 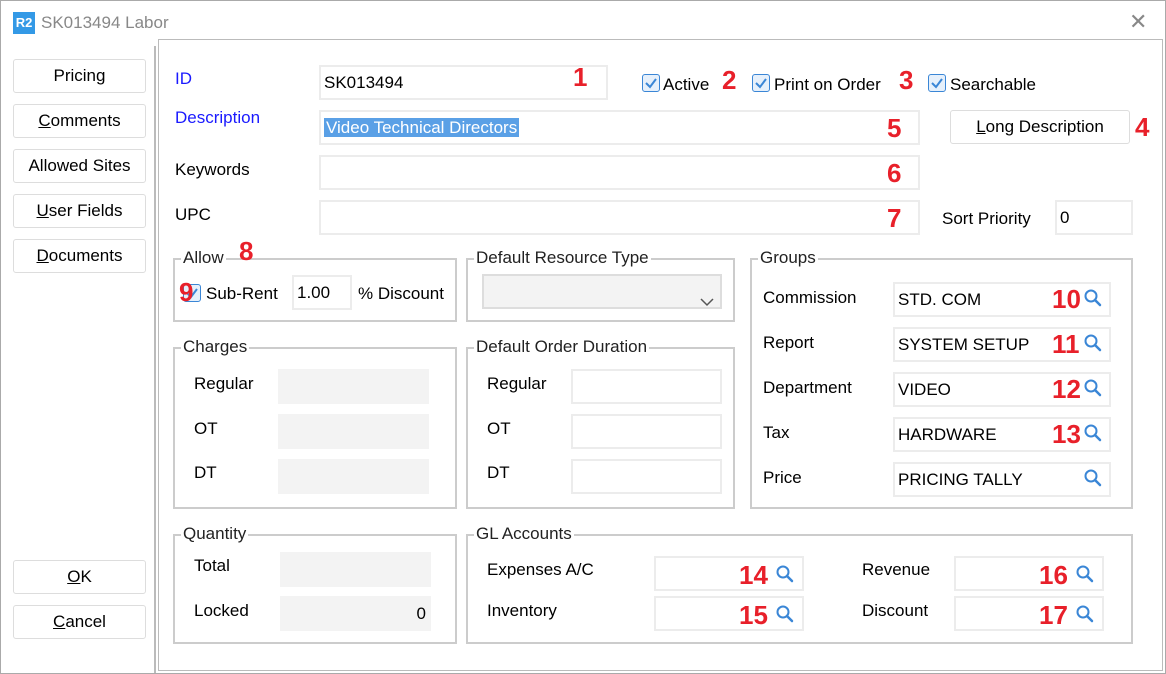 I want to click on group-4-value: PRICING TALLY, so click(x=960, y=479).